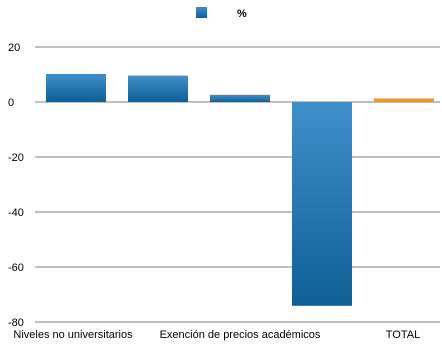 This screenshot has width=442, height=344. Describe the element at coordinates (403, 335) in the screenshot. I see `x-tick-label: TOTAL` at that location.